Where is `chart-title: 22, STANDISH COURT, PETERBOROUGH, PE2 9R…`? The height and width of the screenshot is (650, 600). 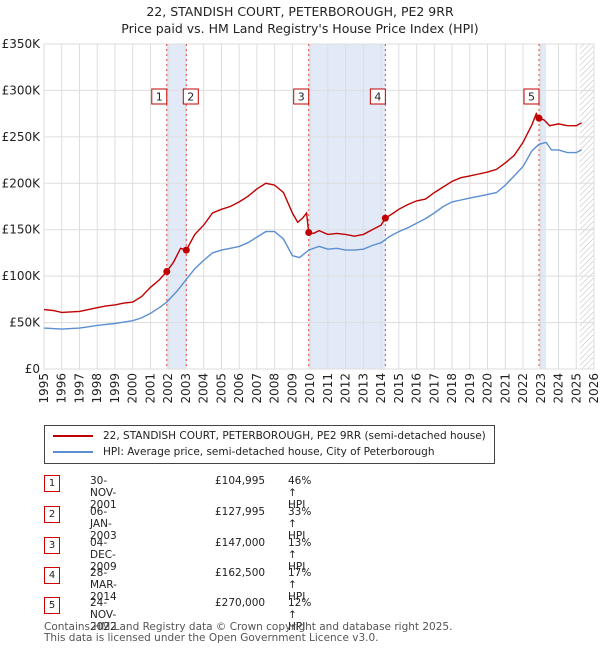 chart-title: 22, STANDISH COURT, PETERBOROUGH, PE2 9R… is located at coordinates (300, 11).